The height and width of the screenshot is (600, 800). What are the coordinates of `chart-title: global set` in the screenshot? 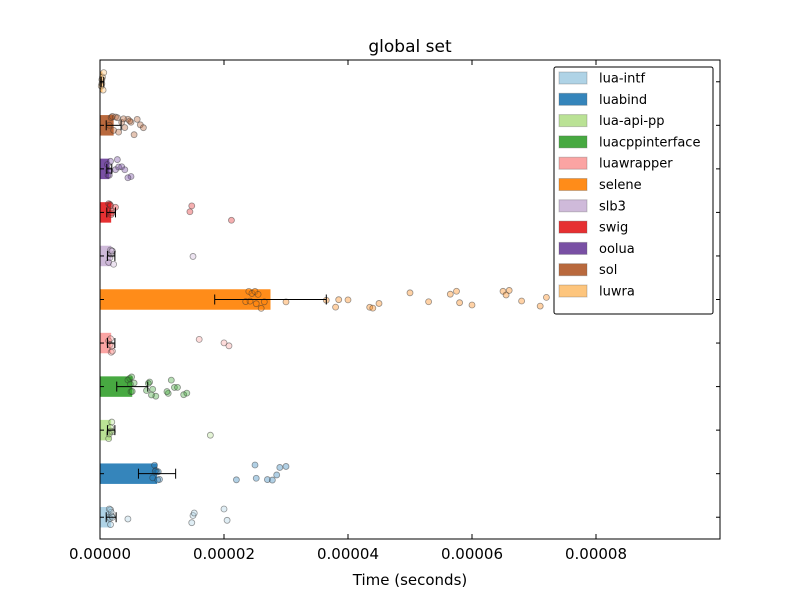 It's located at (410, 47).